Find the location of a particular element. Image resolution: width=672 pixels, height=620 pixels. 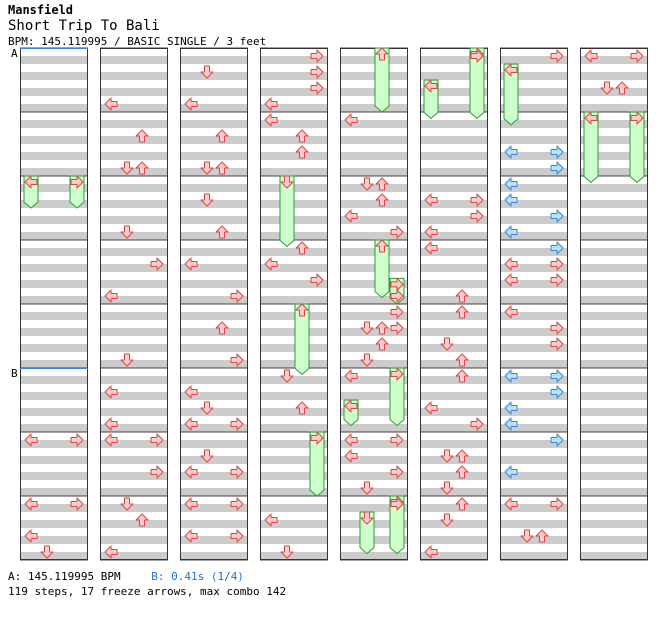

song-title: Short Trip To Bali is located at coordinates (84, 26).